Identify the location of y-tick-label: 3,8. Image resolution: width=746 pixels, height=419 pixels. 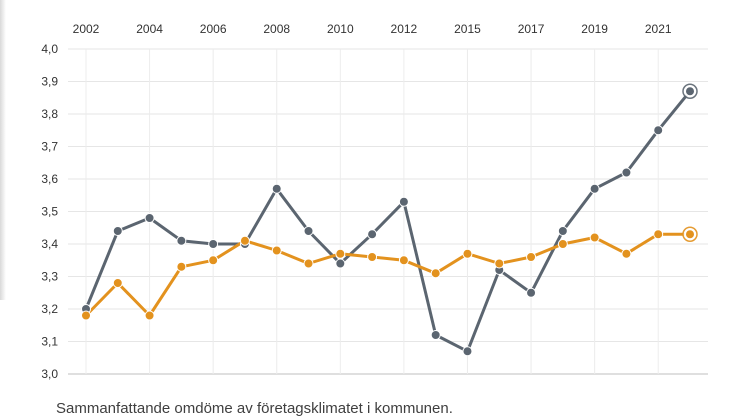
(49, 114).